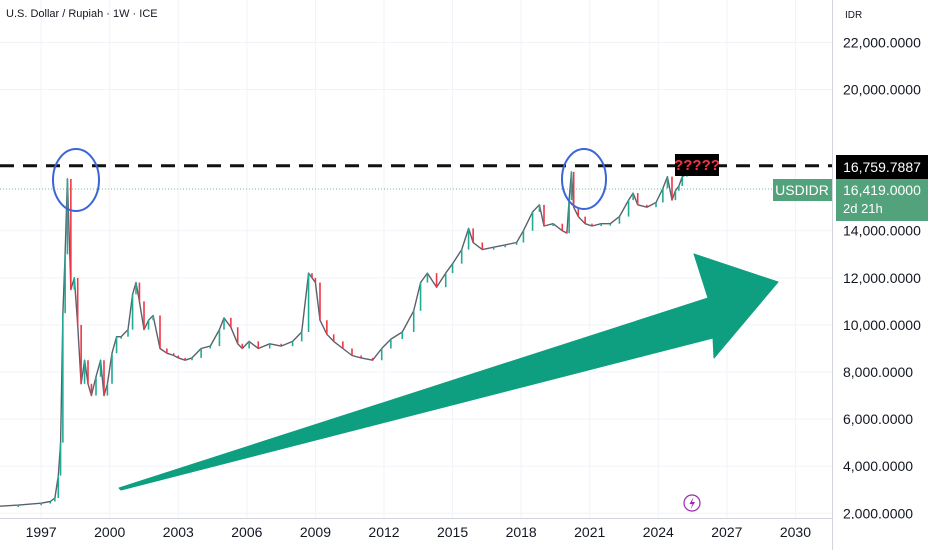  I want to click on y-tick-label: 12,000.0000, so click(882, 278).